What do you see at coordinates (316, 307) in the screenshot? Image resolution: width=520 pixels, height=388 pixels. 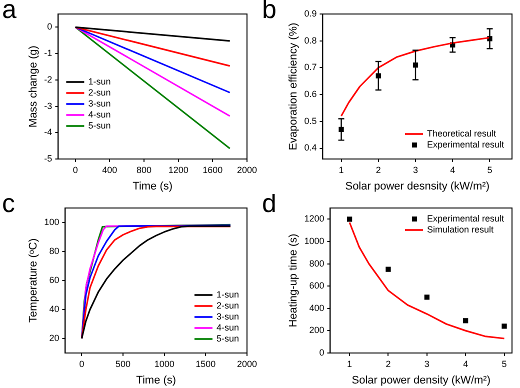 I see `y-tick-label: 400` at bounding box center [316, 307].